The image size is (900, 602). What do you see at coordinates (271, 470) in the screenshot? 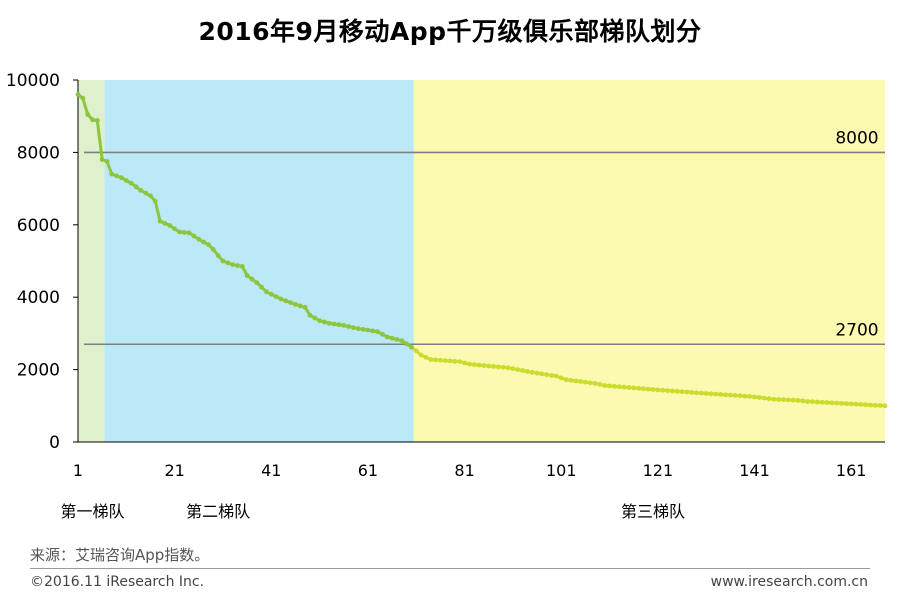
I see `x-tick-label: 41` at bounding box center [271, 470].